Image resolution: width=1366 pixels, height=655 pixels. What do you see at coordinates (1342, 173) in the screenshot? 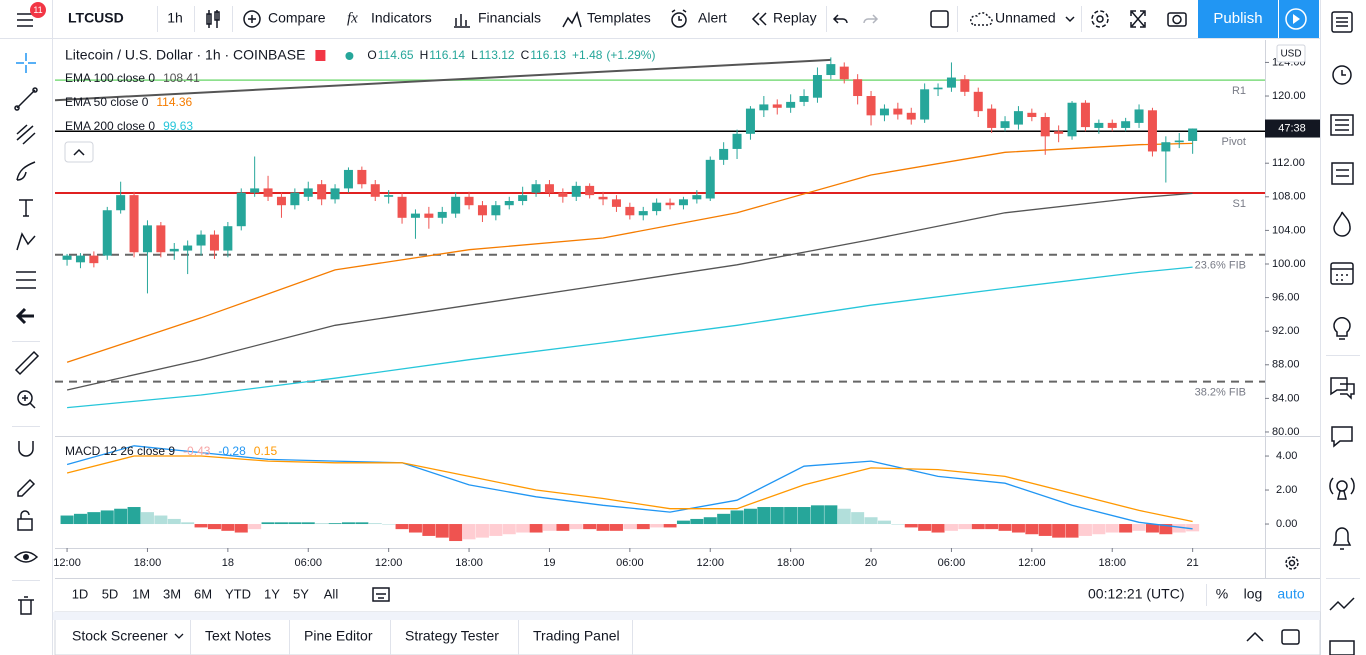
I see `list-icon` at bounding box center [1342, 173].